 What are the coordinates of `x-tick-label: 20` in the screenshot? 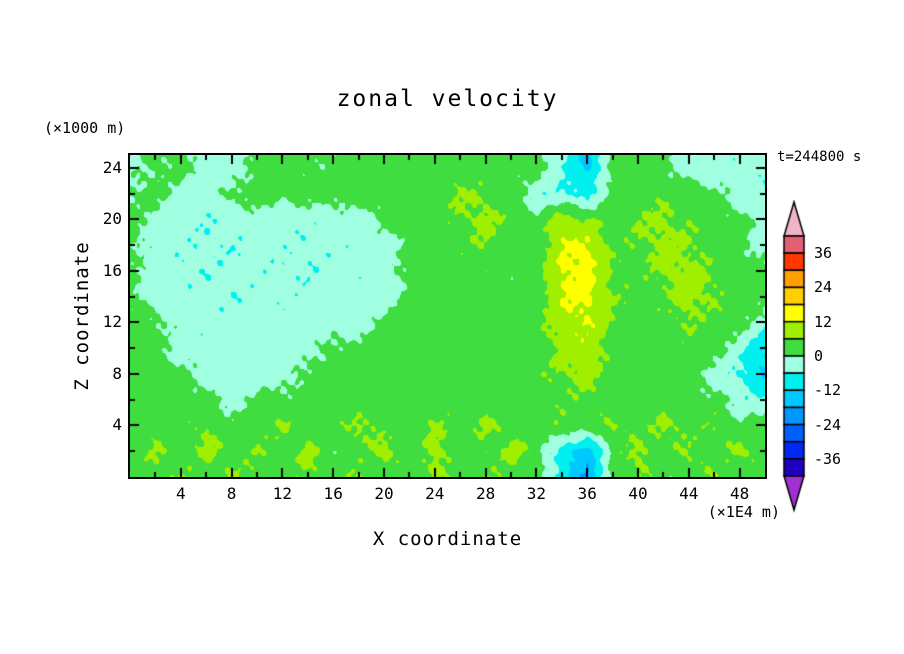 It's located at (384, 493).